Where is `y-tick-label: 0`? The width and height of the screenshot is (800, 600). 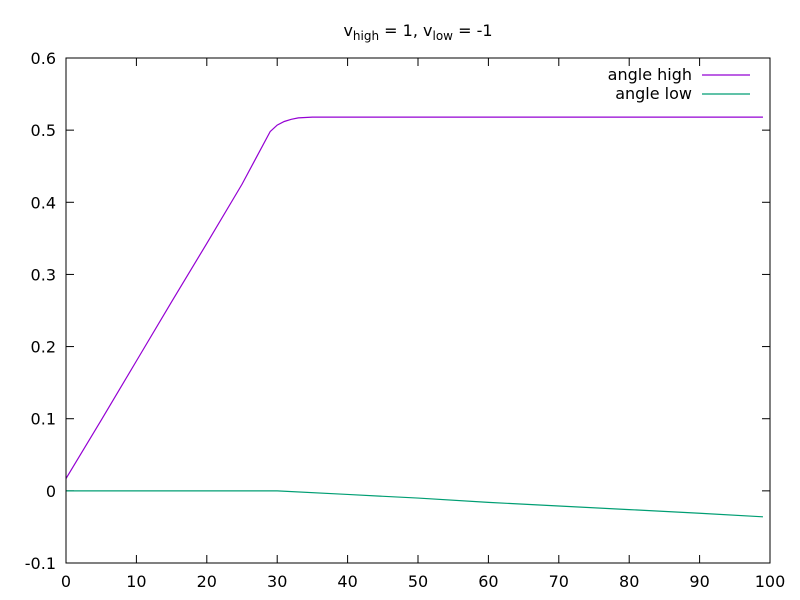 y-tick-label: 0 is located at coordinates (51, 491).